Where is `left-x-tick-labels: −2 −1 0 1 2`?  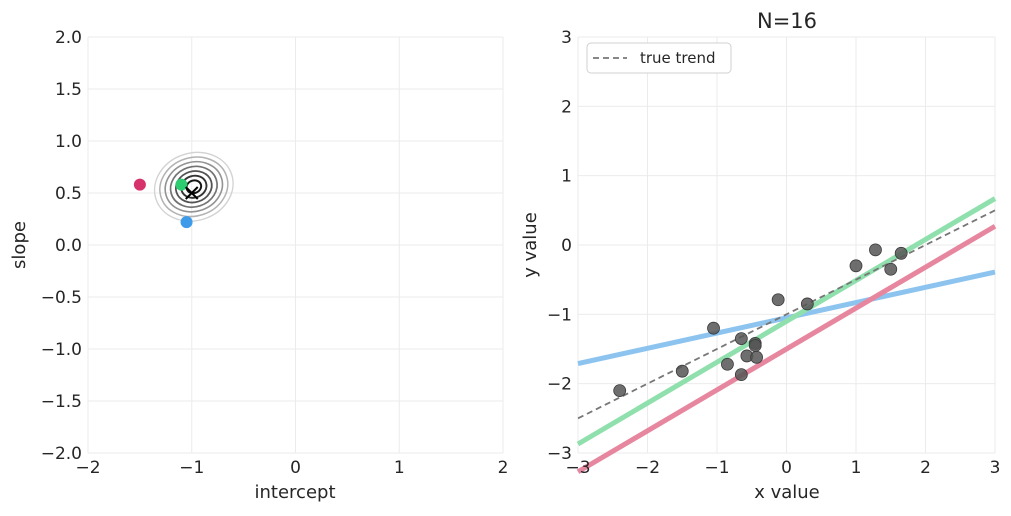
left-x-tick-labels: −2 −1 0 1 2 is located at coordinates (291, 468).